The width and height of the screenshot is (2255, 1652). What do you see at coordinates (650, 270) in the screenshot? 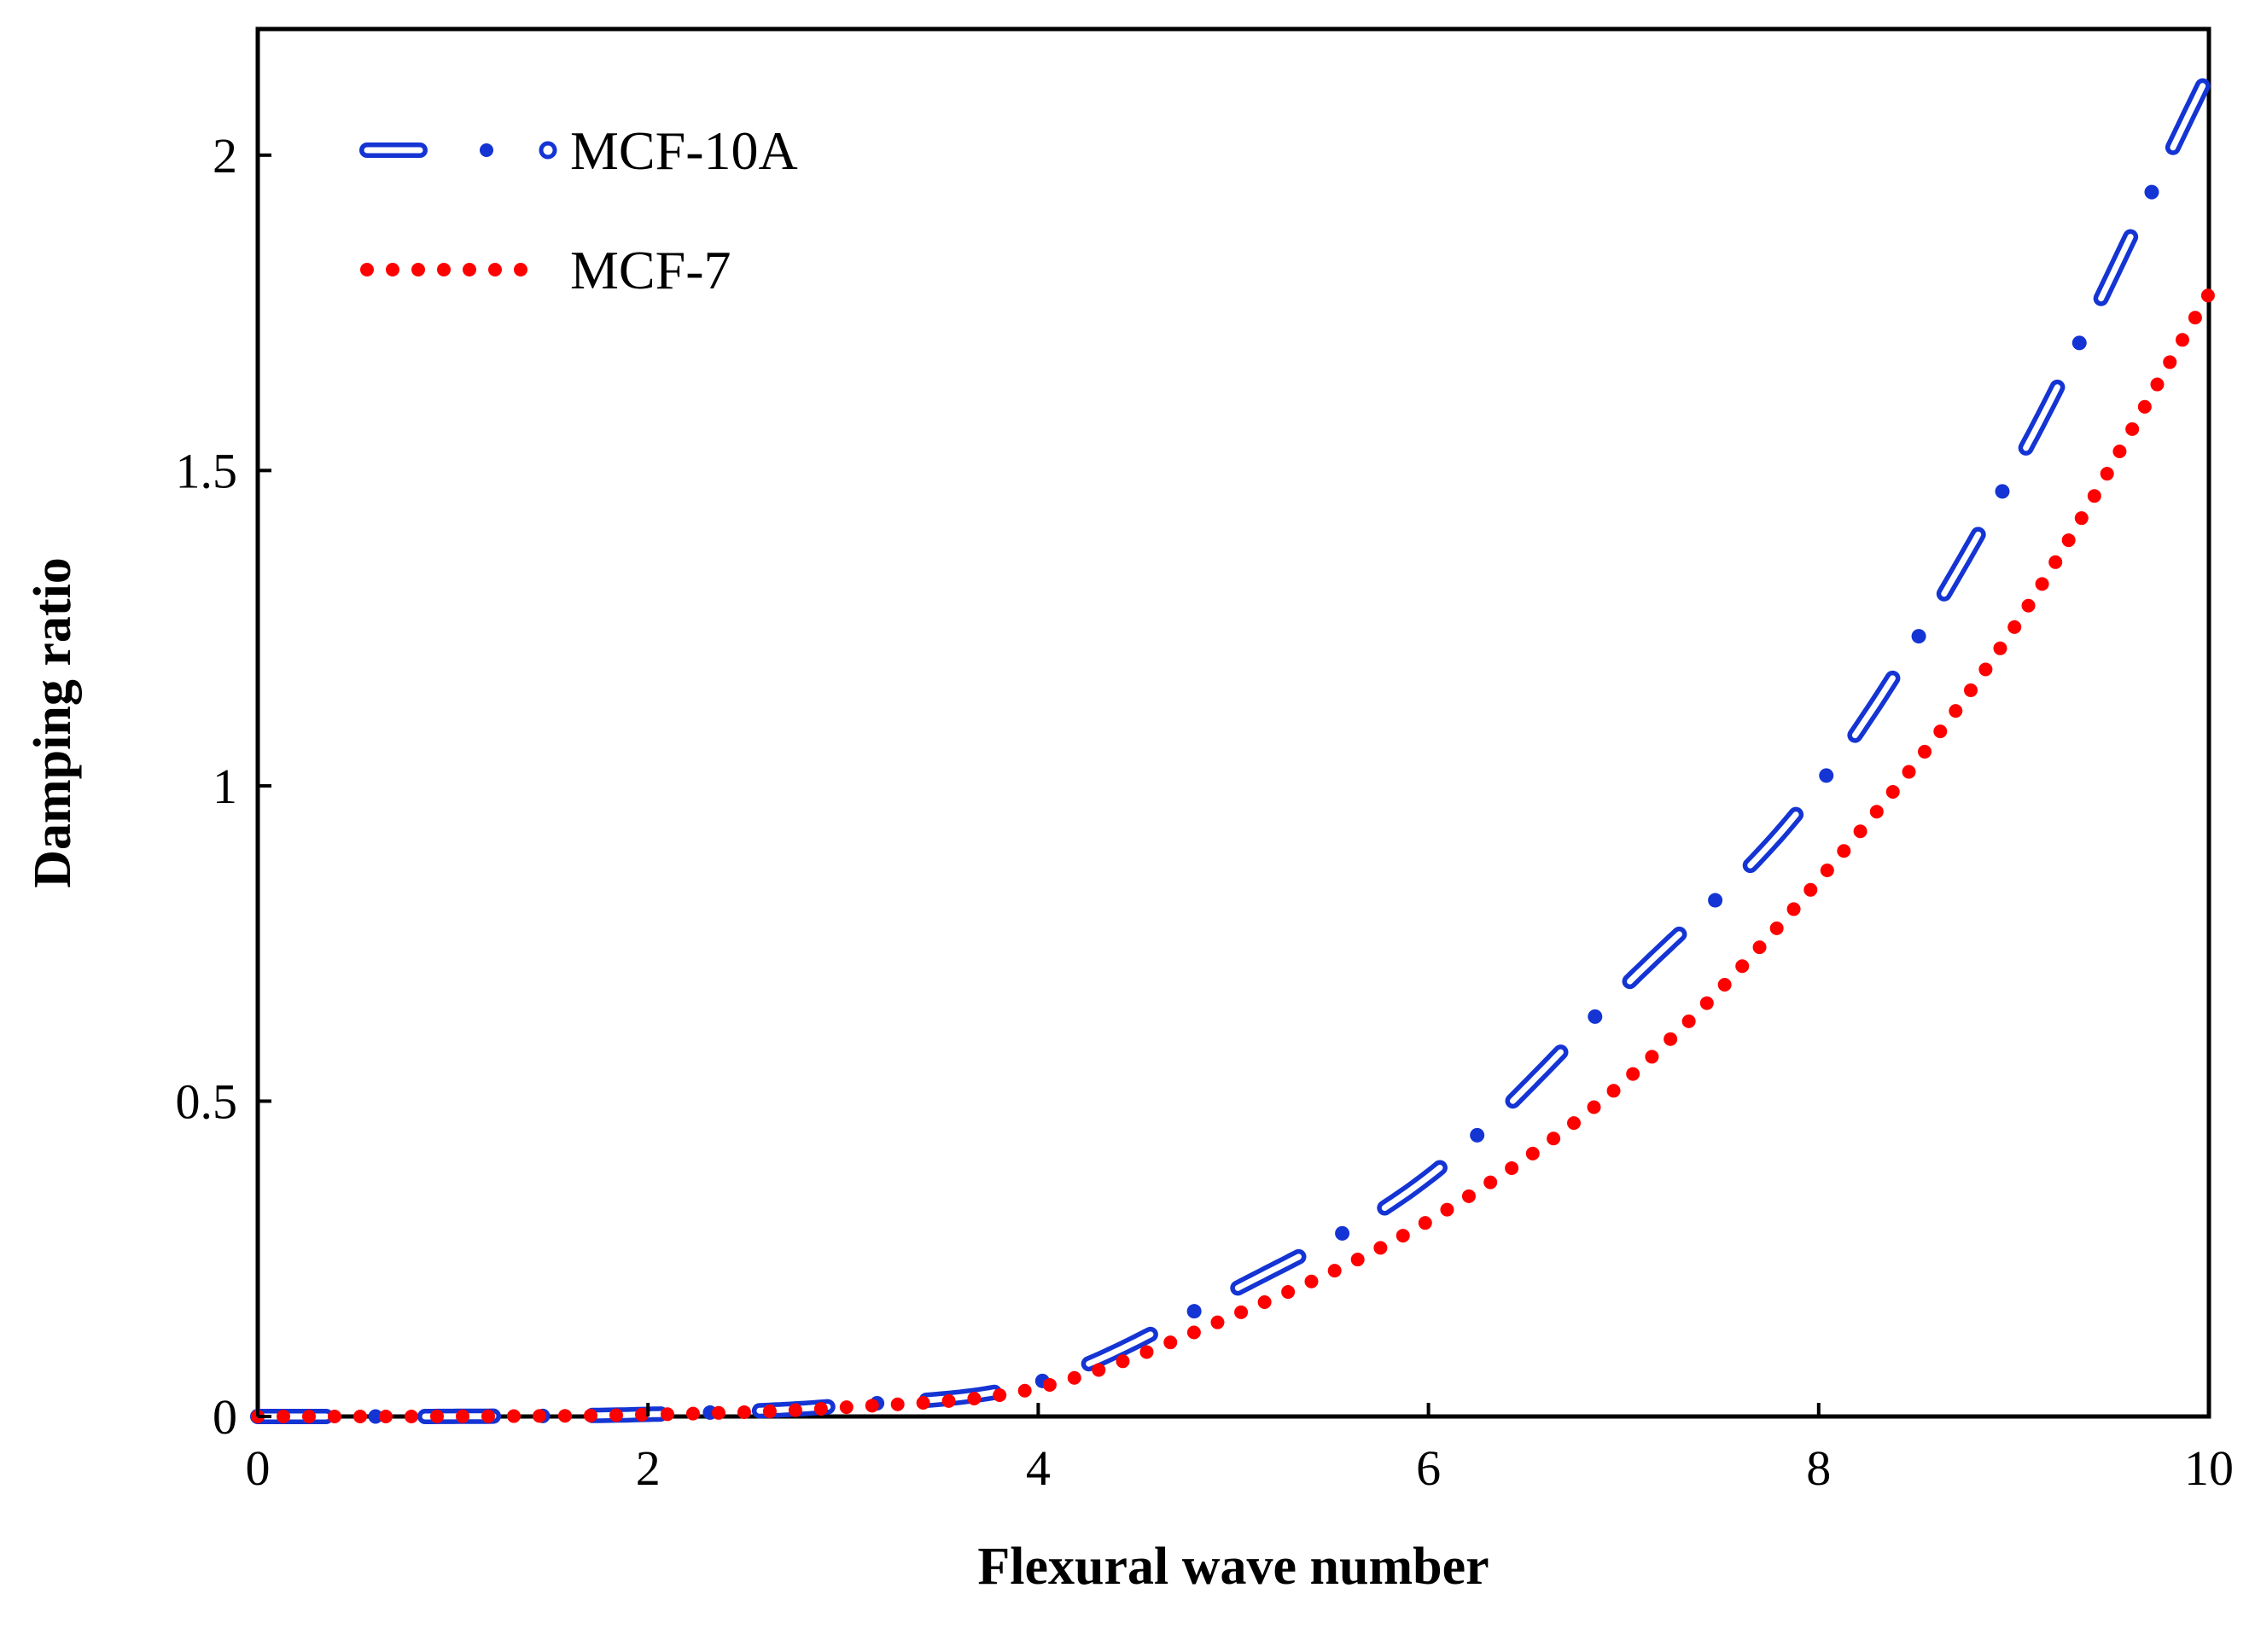
I see `legend-label-mcf-7: MCF-7` at bounding box center [650, 270].